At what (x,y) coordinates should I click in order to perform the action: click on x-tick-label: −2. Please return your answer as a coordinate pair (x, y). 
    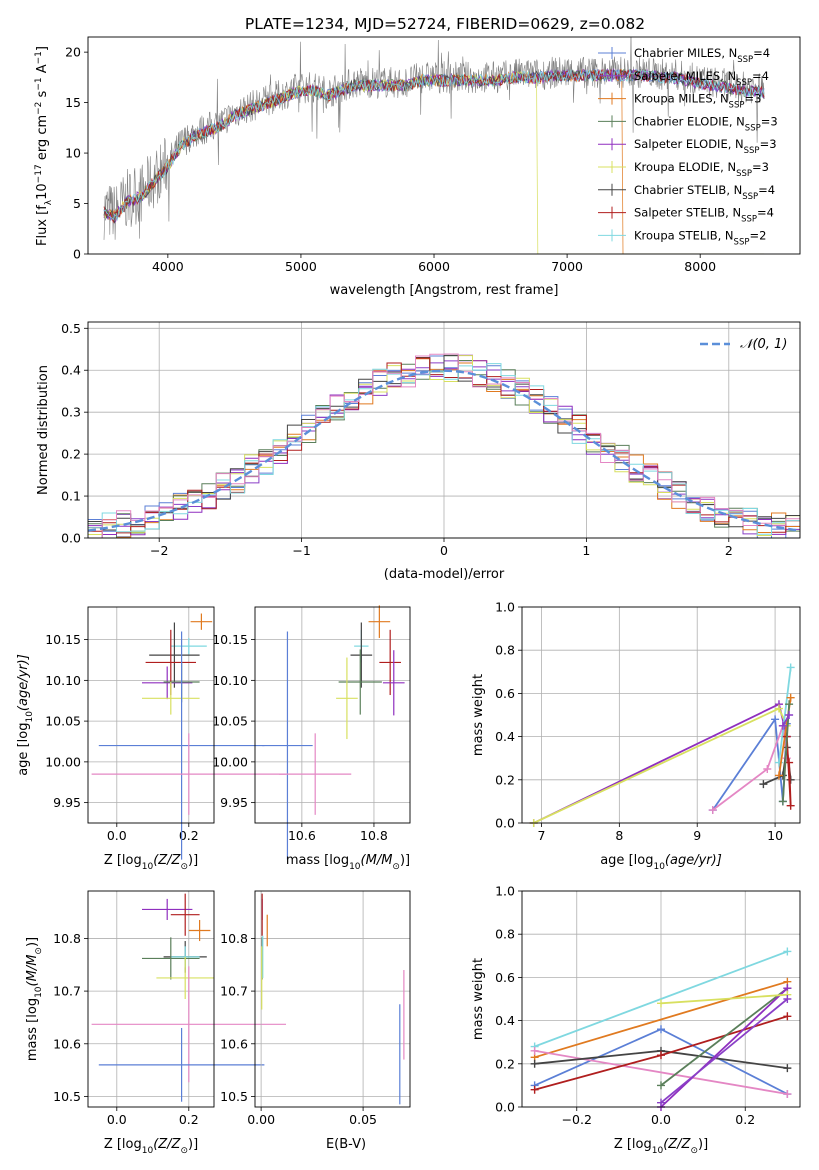
    Looking at the image, I should click on (159, 550).